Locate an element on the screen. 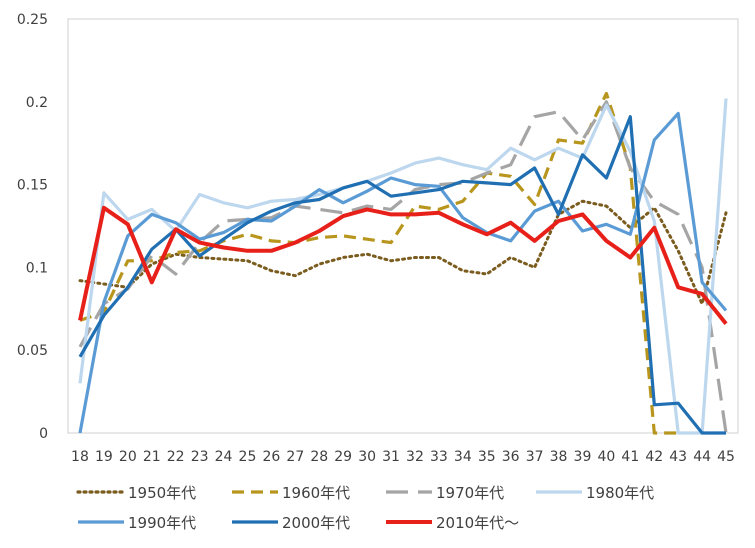 The width and height of the screenshot is (755, 548). x-tick-label: 23 is located at coordinates (200, 457).